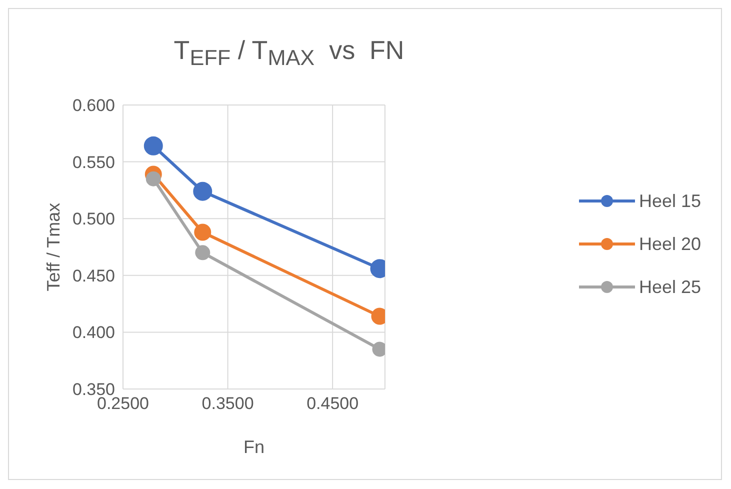  What do you see at coordinates (93, 106) in the screenshot?
I see `y-tick-label: 0.600` at bounding box center [93, 106].